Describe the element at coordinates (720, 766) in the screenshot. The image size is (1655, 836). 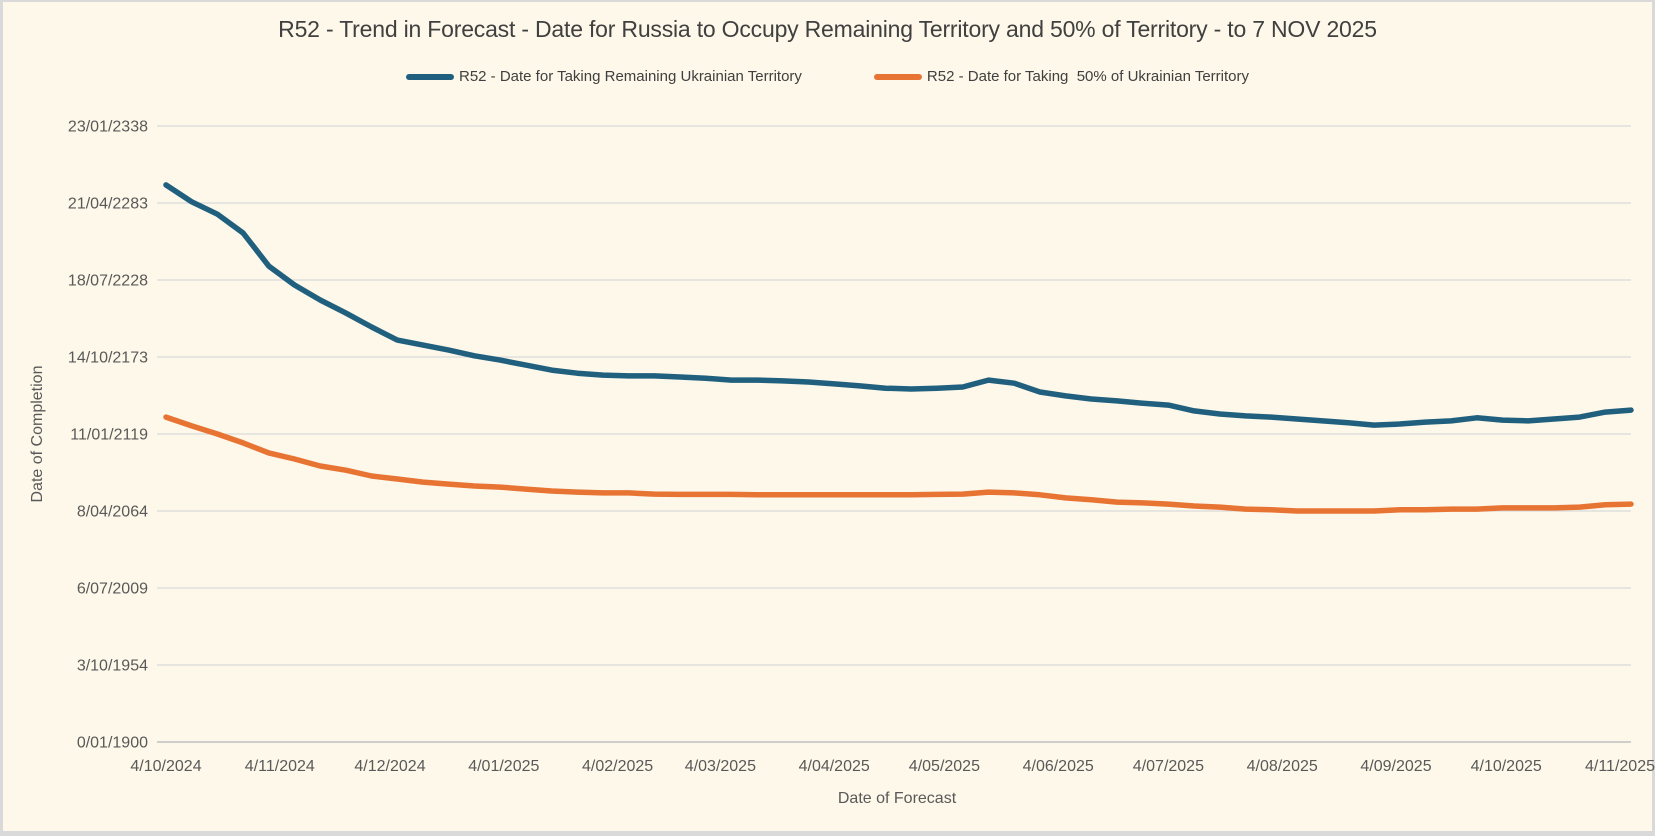
I see `x-tick-label: 4/03/2025` at that location.